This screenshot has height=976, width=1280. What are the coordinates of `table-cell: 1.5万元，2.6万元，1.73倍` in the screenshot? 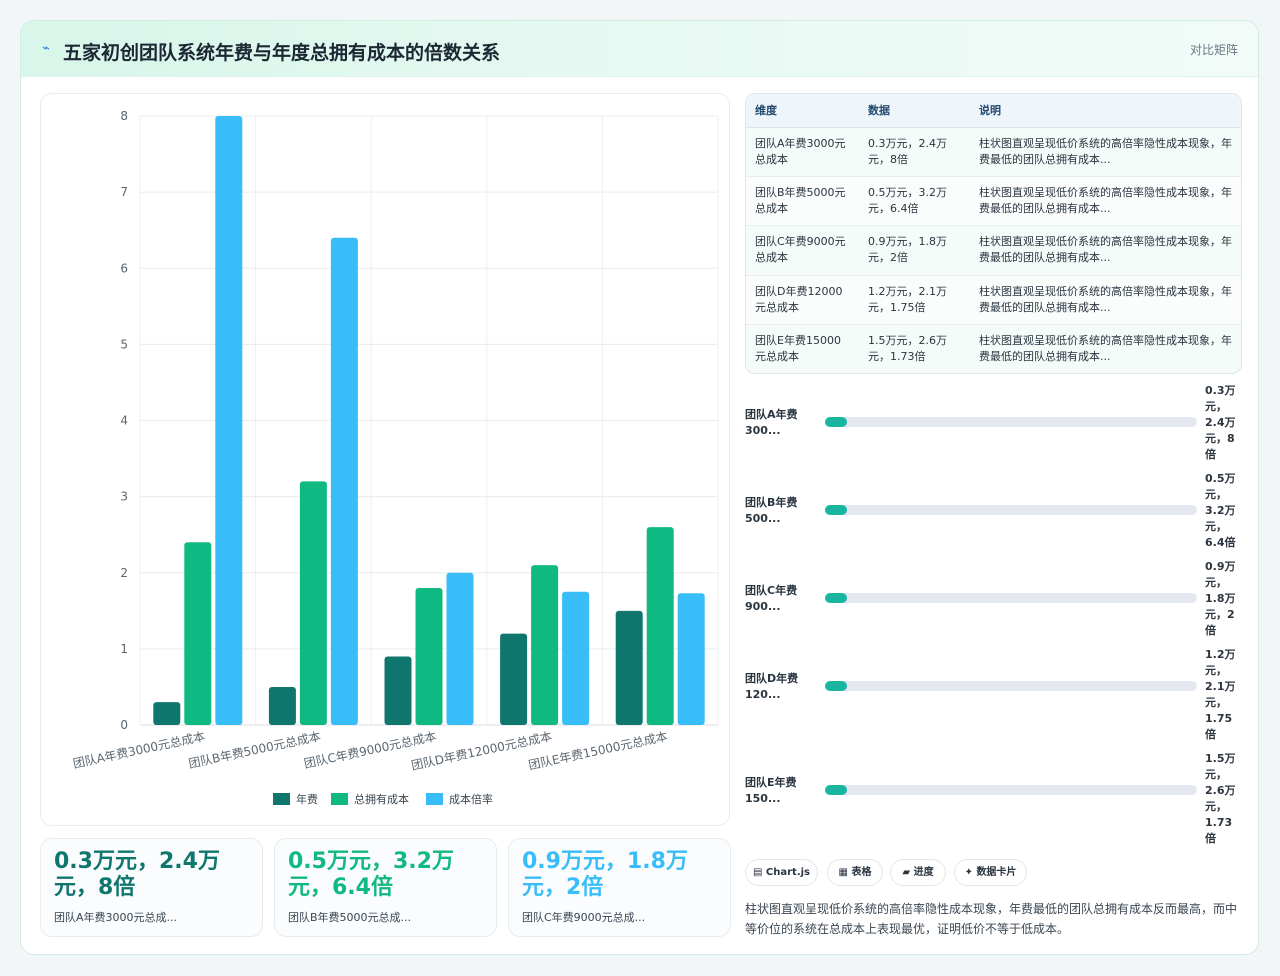 It's located at (914, 348).